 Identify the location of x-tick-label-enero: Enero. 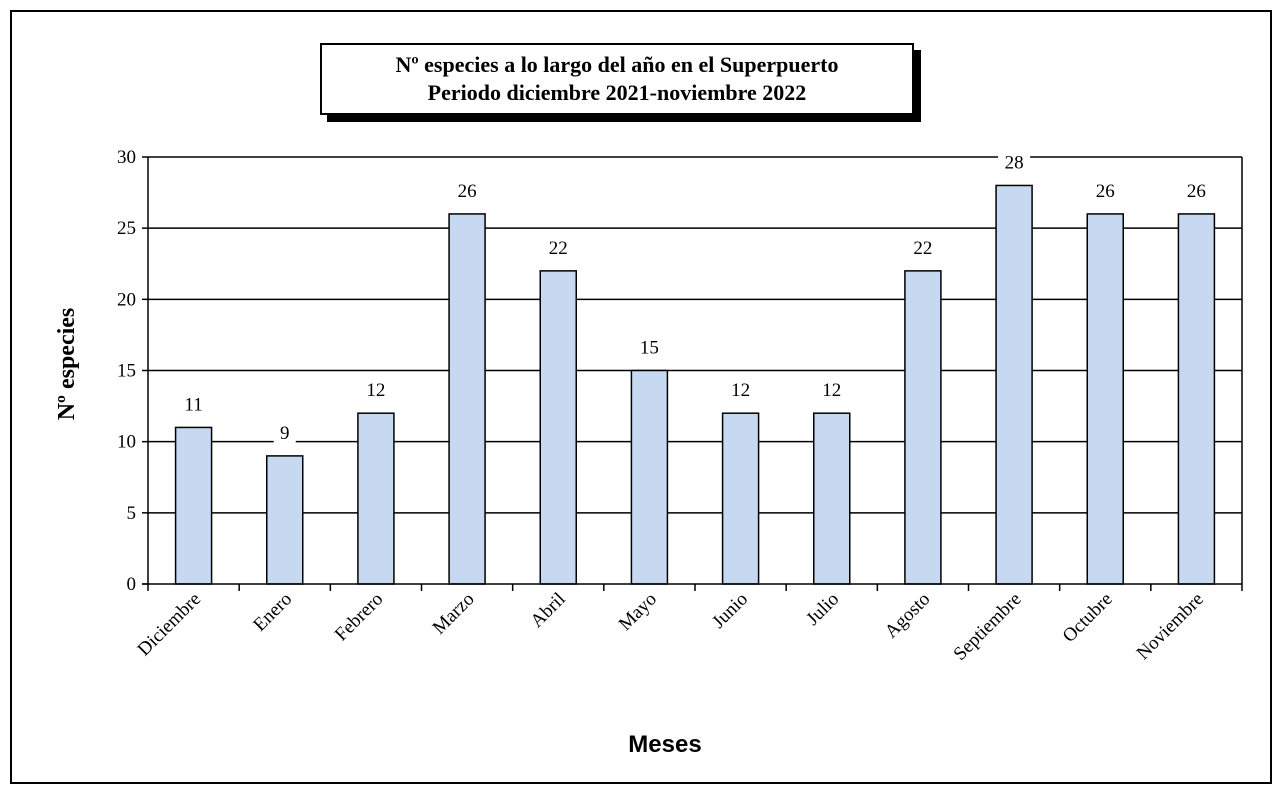
(272, 612).